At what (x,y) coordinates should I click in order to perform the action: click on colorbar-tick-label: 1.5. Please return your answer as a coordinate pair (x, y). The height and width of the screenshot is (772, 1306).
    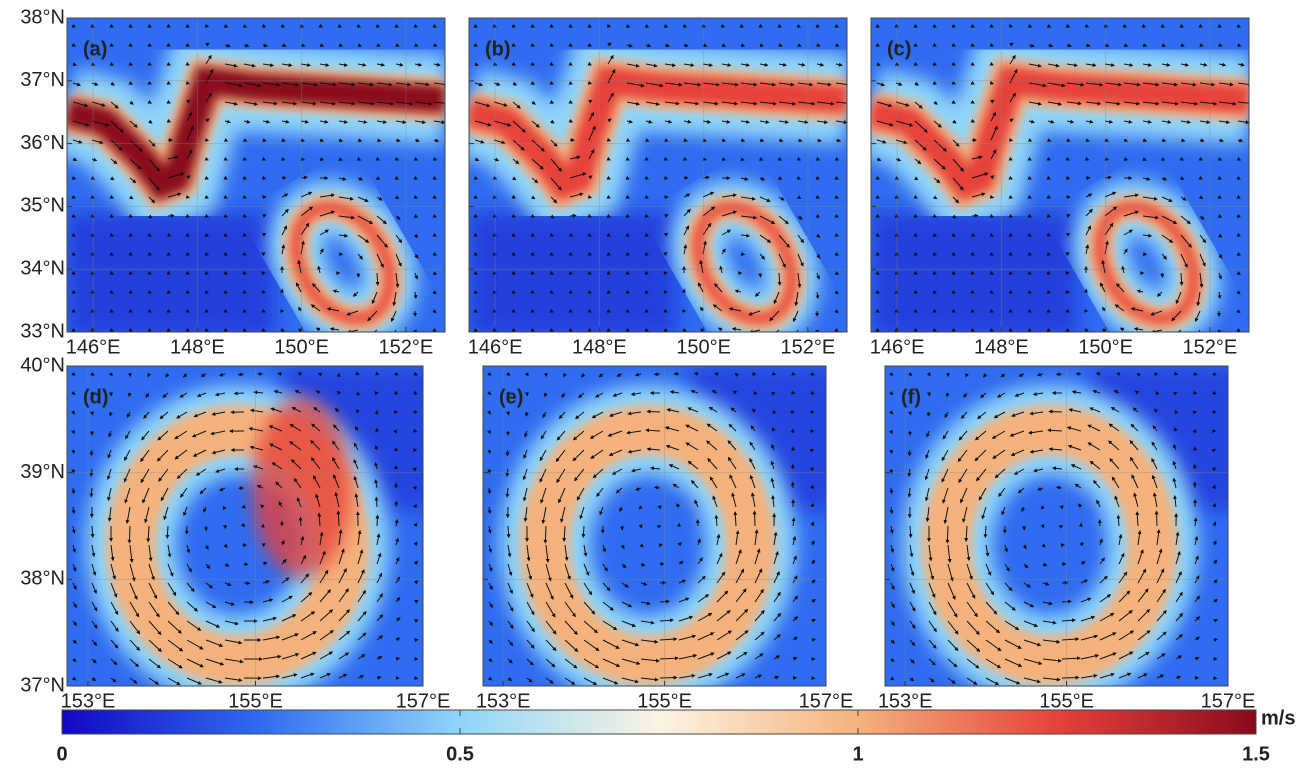
    Looking at the image, I should click on (1256, 754).